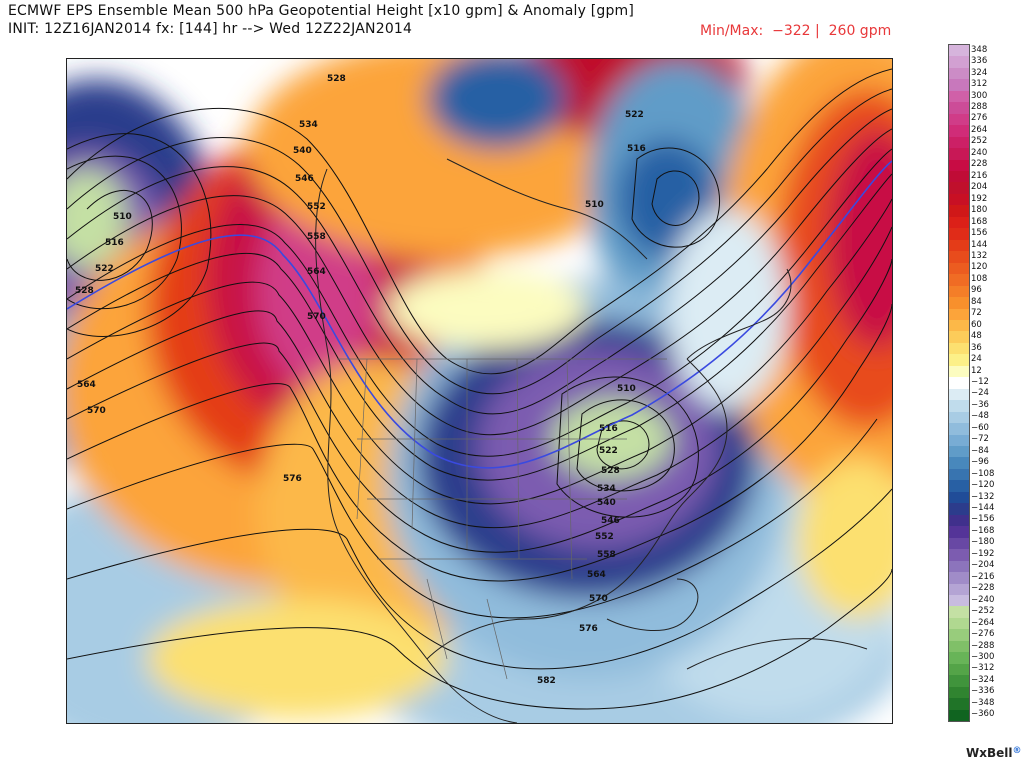 The width and height of the screenshot is (1024, 768). I want to click on contour-label: 534, so click(606, 489).